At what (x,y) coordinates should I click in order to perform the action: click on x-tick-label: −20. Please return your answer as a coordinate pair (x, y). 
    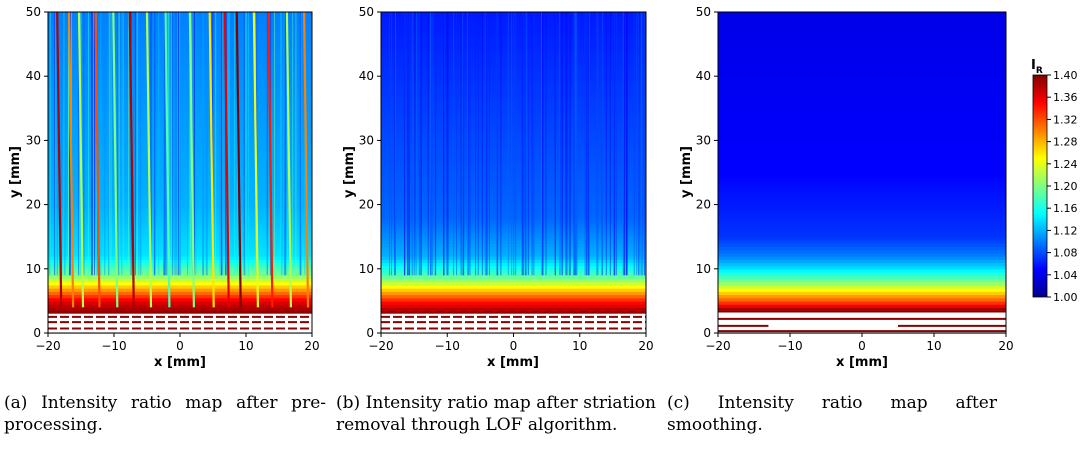
    Looking at the image, I should click on (380, 346).